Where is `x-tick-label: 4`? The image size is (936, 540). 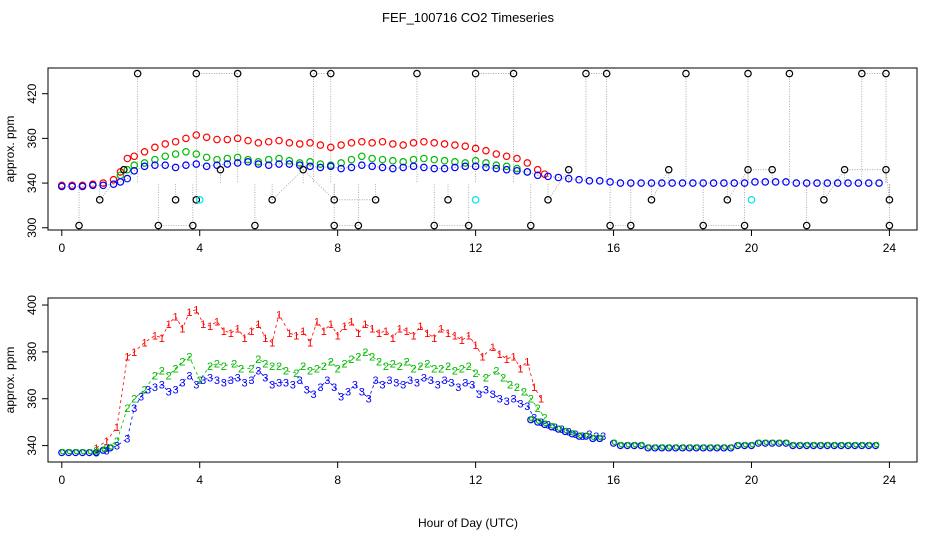
x-tick-label: 4 is located at coordinates (199, 248).